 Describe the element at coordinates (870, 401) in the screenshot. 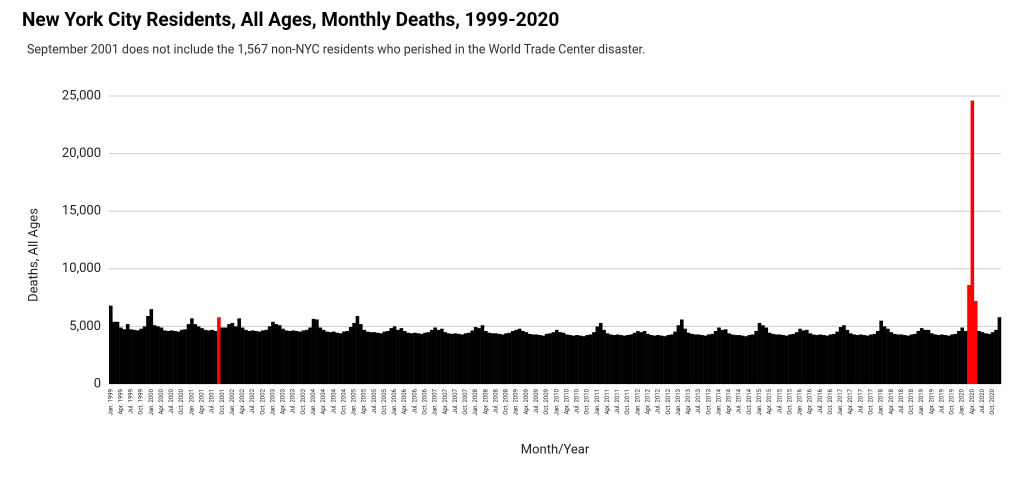

I see `x-tick-label: Oct. 2017` at that location.